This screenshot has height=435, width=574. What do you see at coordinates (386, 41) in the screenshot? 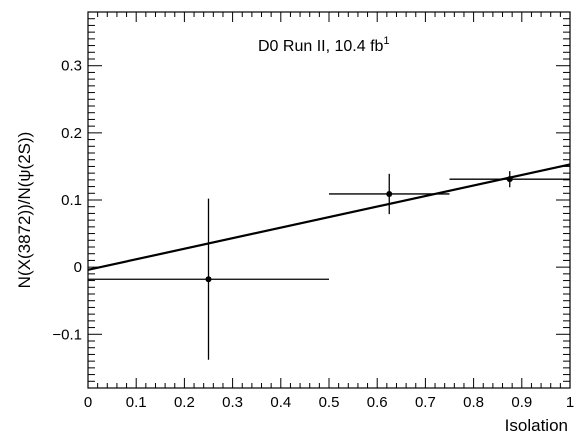
I see `annotation-superscript: 1` at bounding box center [386, 41].